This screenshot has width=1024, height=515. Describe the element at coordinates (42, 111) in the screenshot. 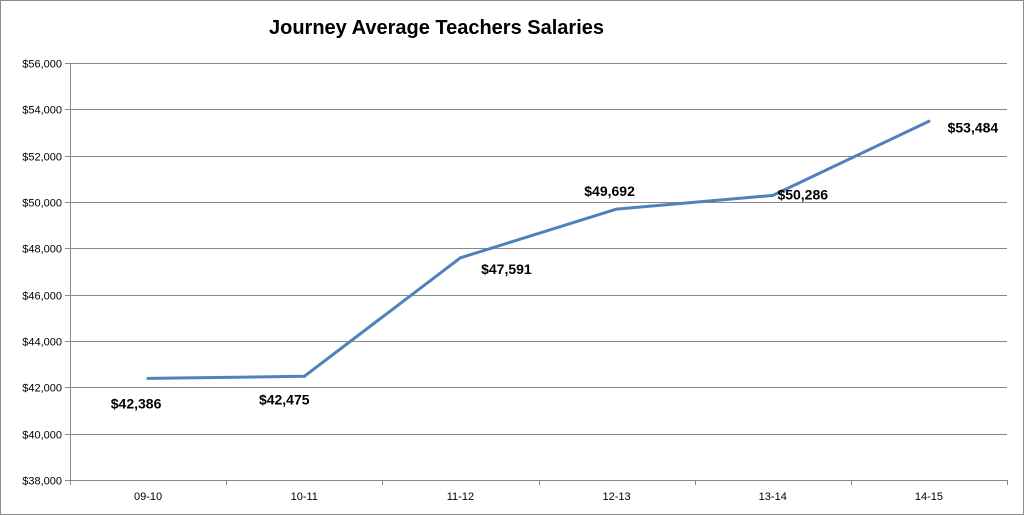

I see `y-tick-label: $54,000` at that location.